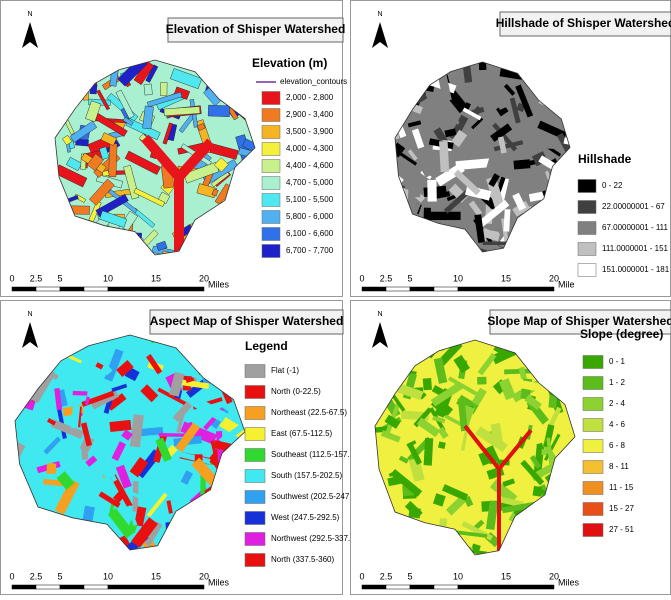 The width and height of the screenshot is (671, 600). I want to click on legend-label: 6 - 8, so click(617, 445).